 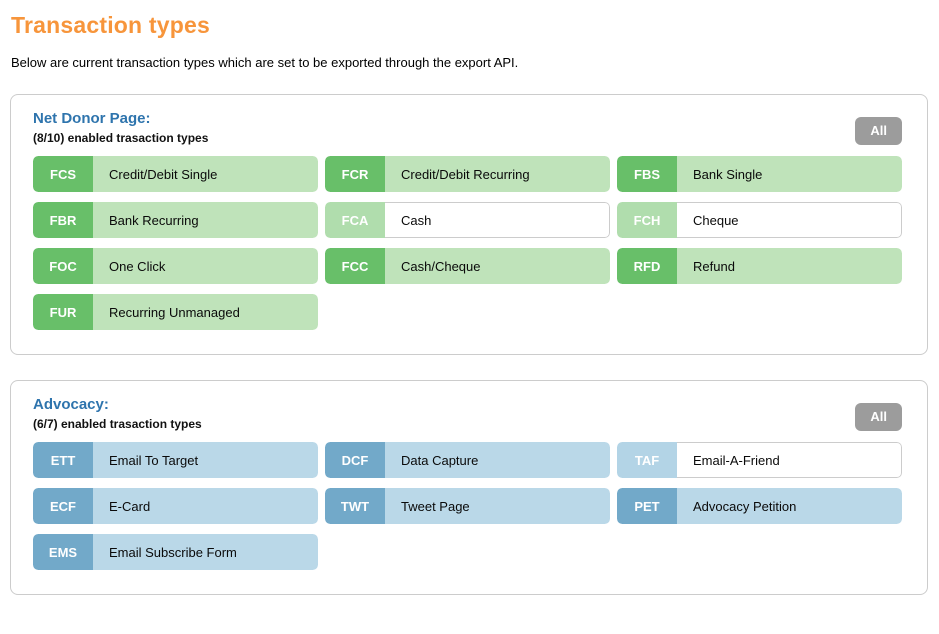 What do you see at coordinates (647, 174) in the screenshot?
I see `transaction-type-code-badge: FBS` at bounding box center [647, 174].